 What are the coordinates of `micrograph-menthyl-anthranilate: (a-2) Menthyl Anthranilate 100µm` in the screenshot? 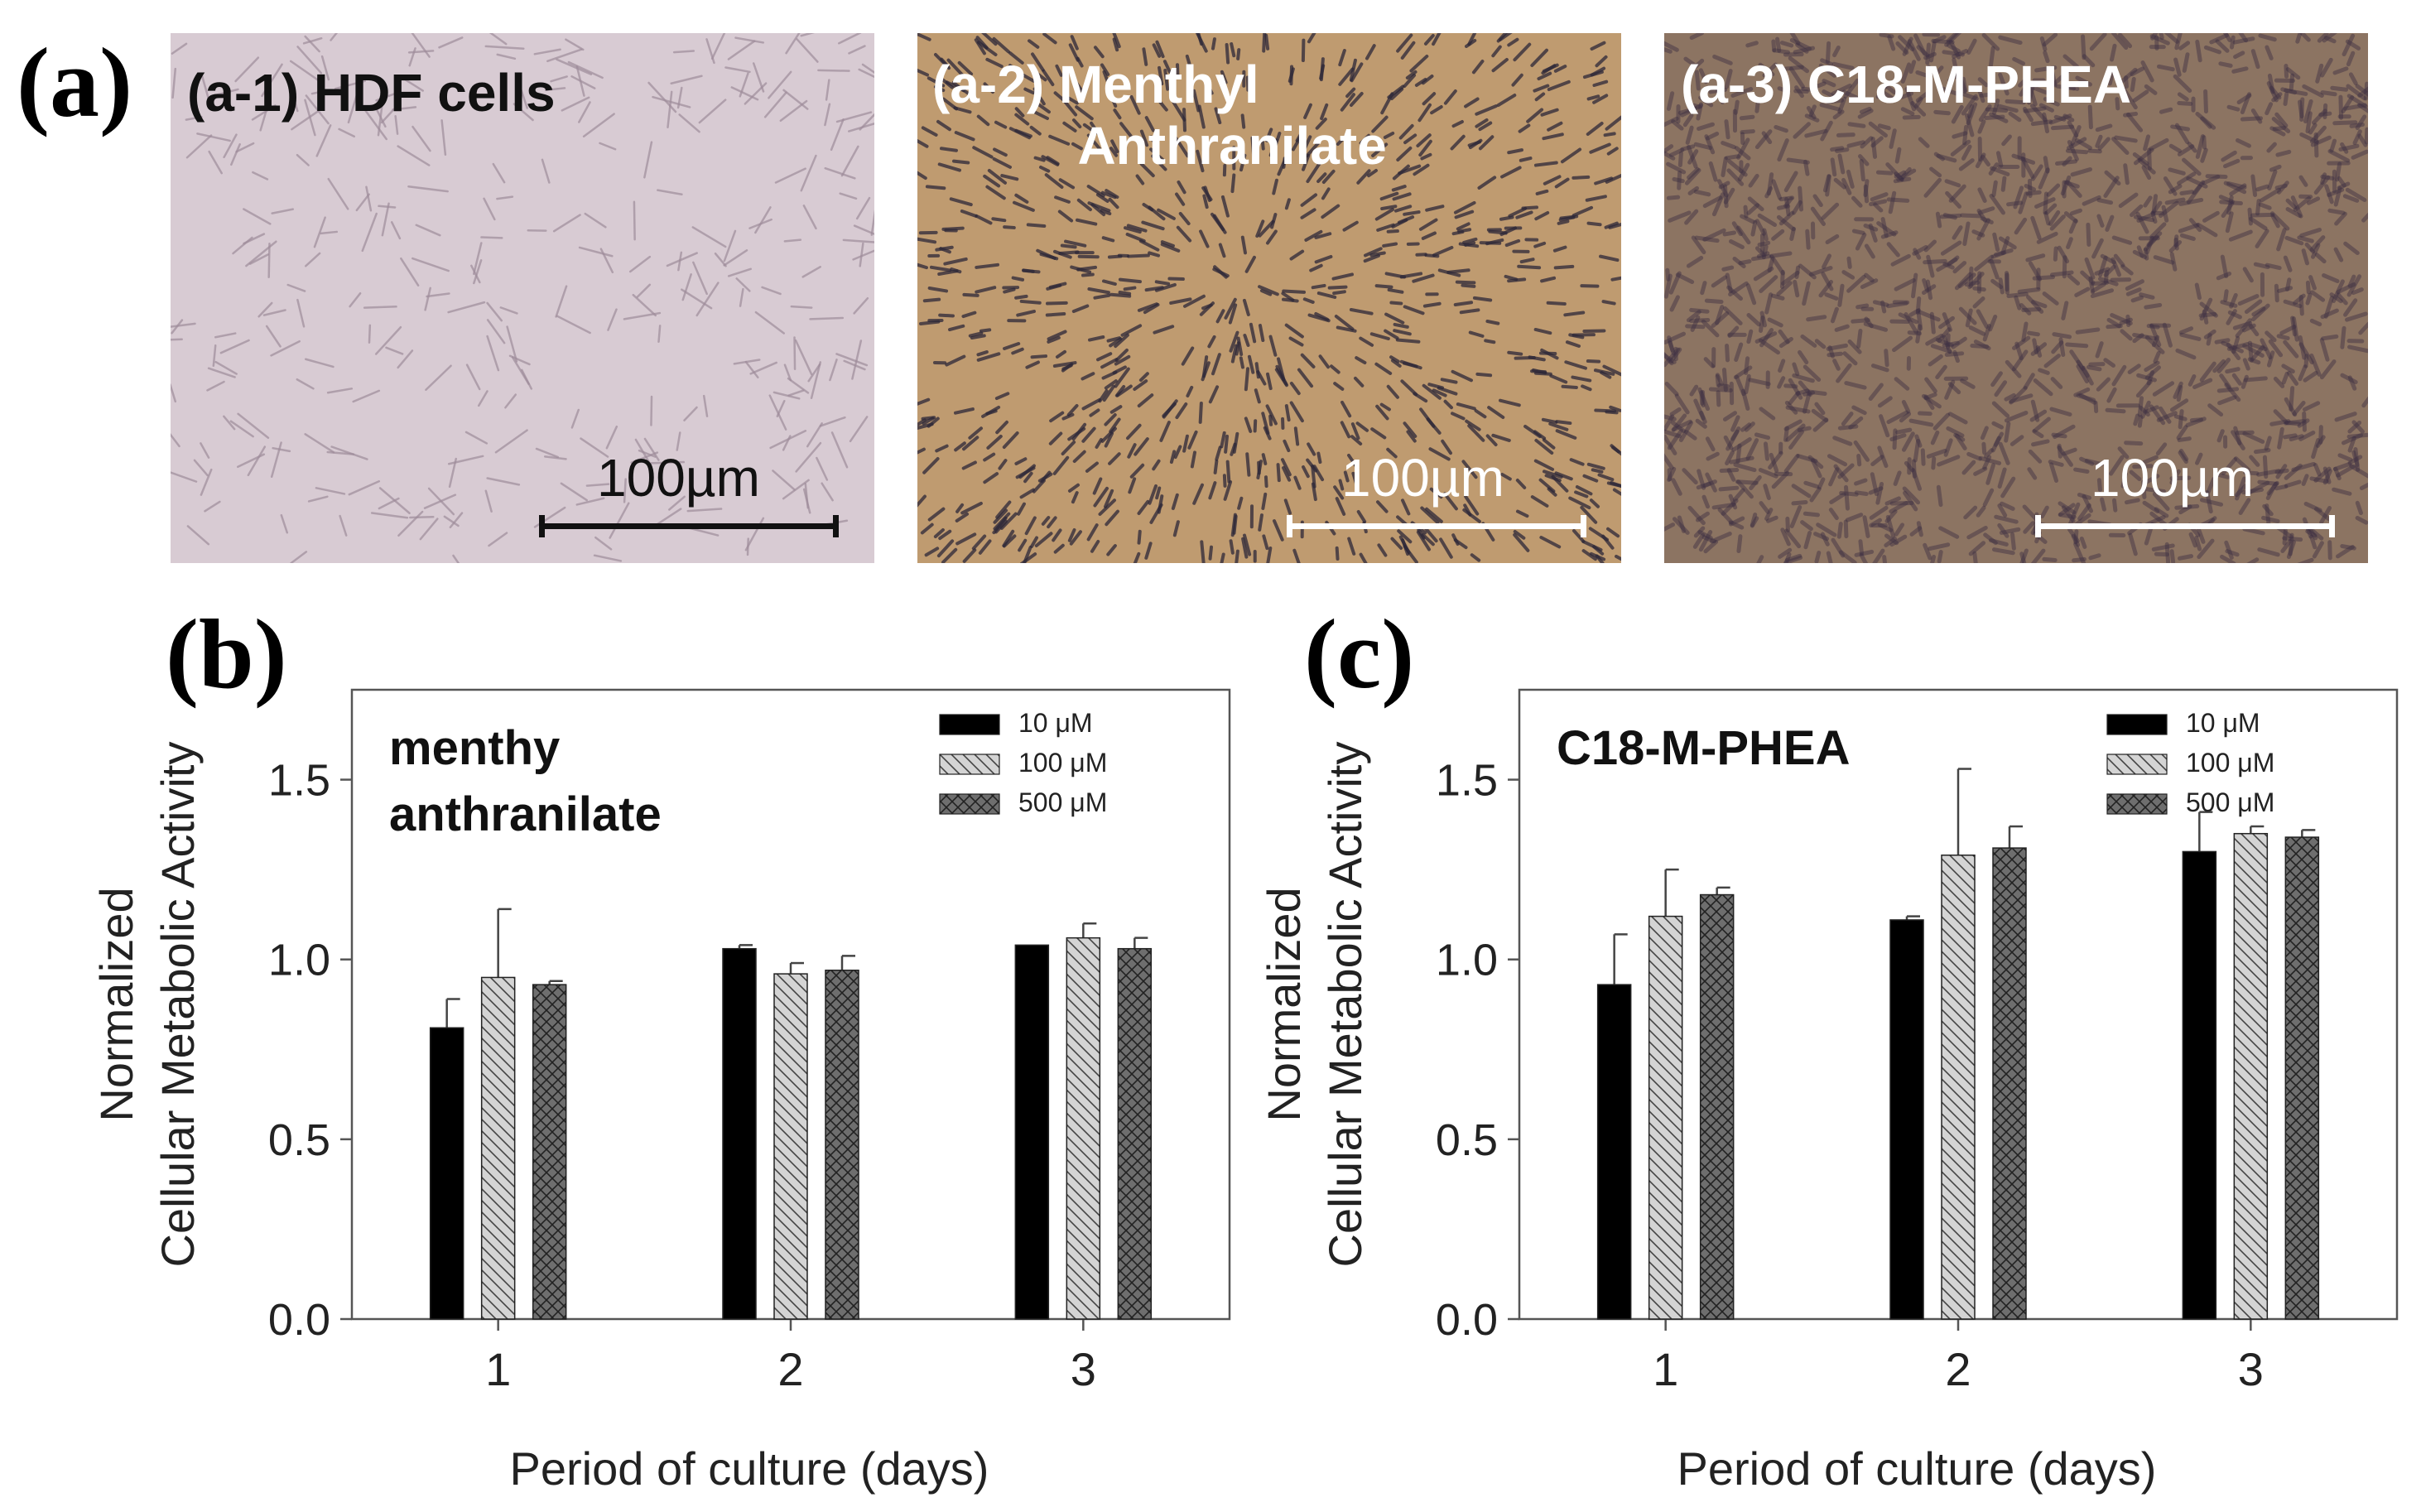 It's located at (1269, 298).